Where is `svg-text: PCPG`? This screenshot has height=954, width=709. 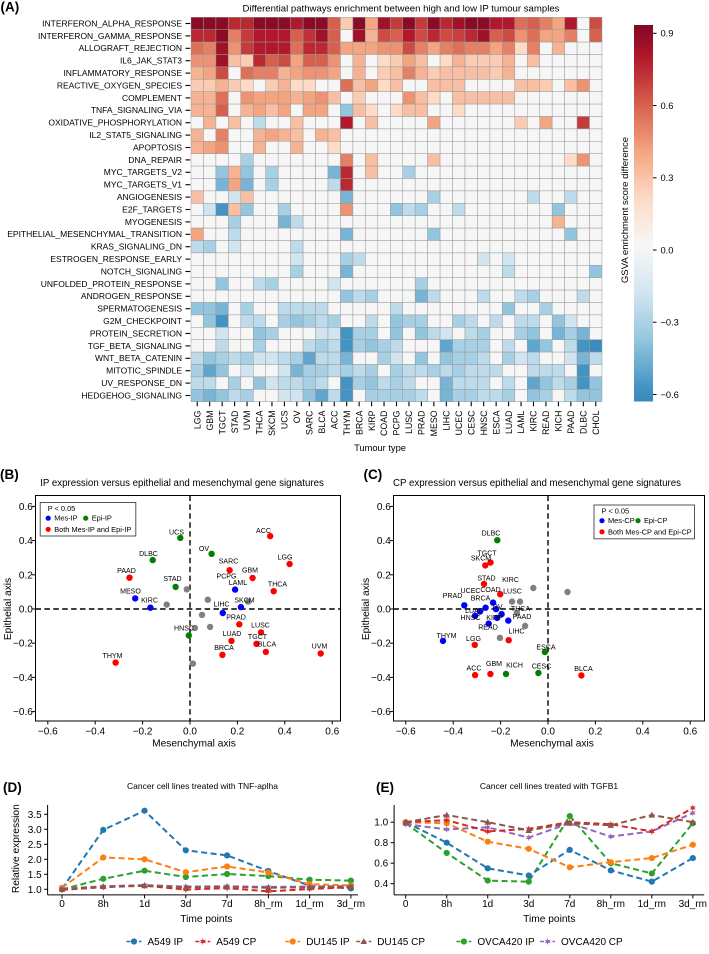
svg-text: PCPG is located at coordinates (397, 422).